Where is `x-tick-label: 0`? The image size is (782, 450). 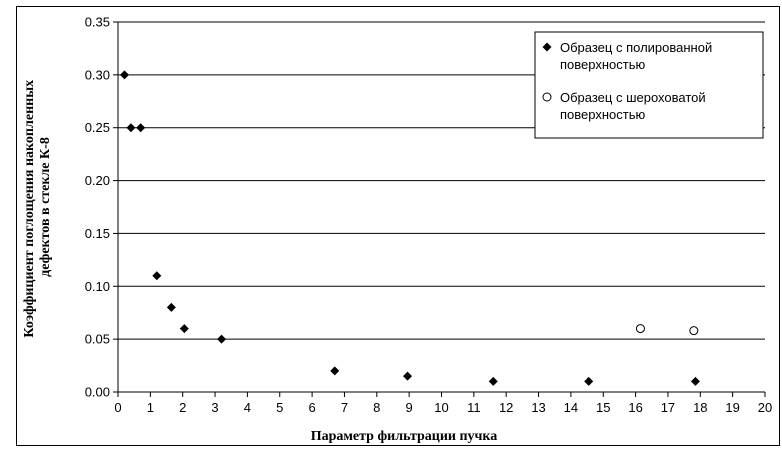
x-tick-label: 0 is located at coordinates (117, 407).